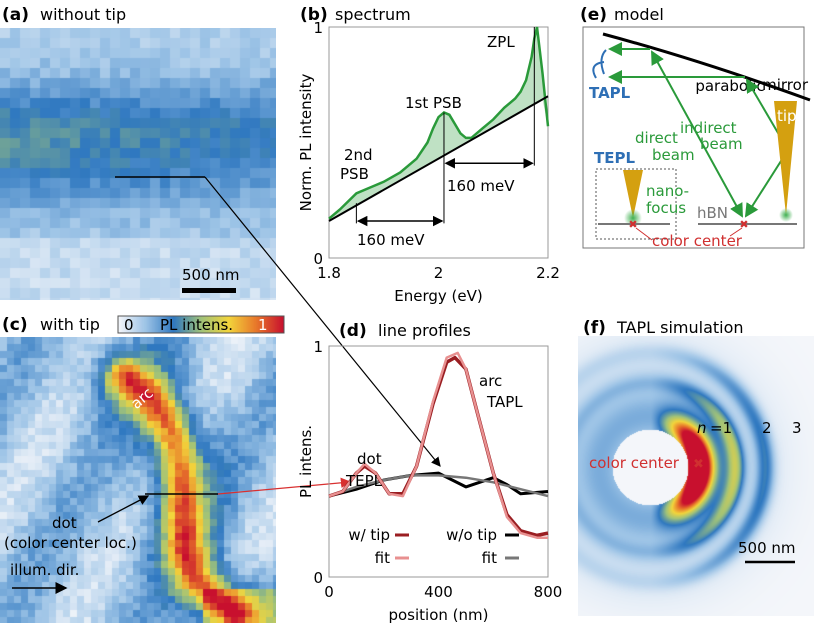 The image size is (814, 630). Describe the element at coordinates (83, 14) in the screenshot. I see `panel-a-title: without tip` at that location.